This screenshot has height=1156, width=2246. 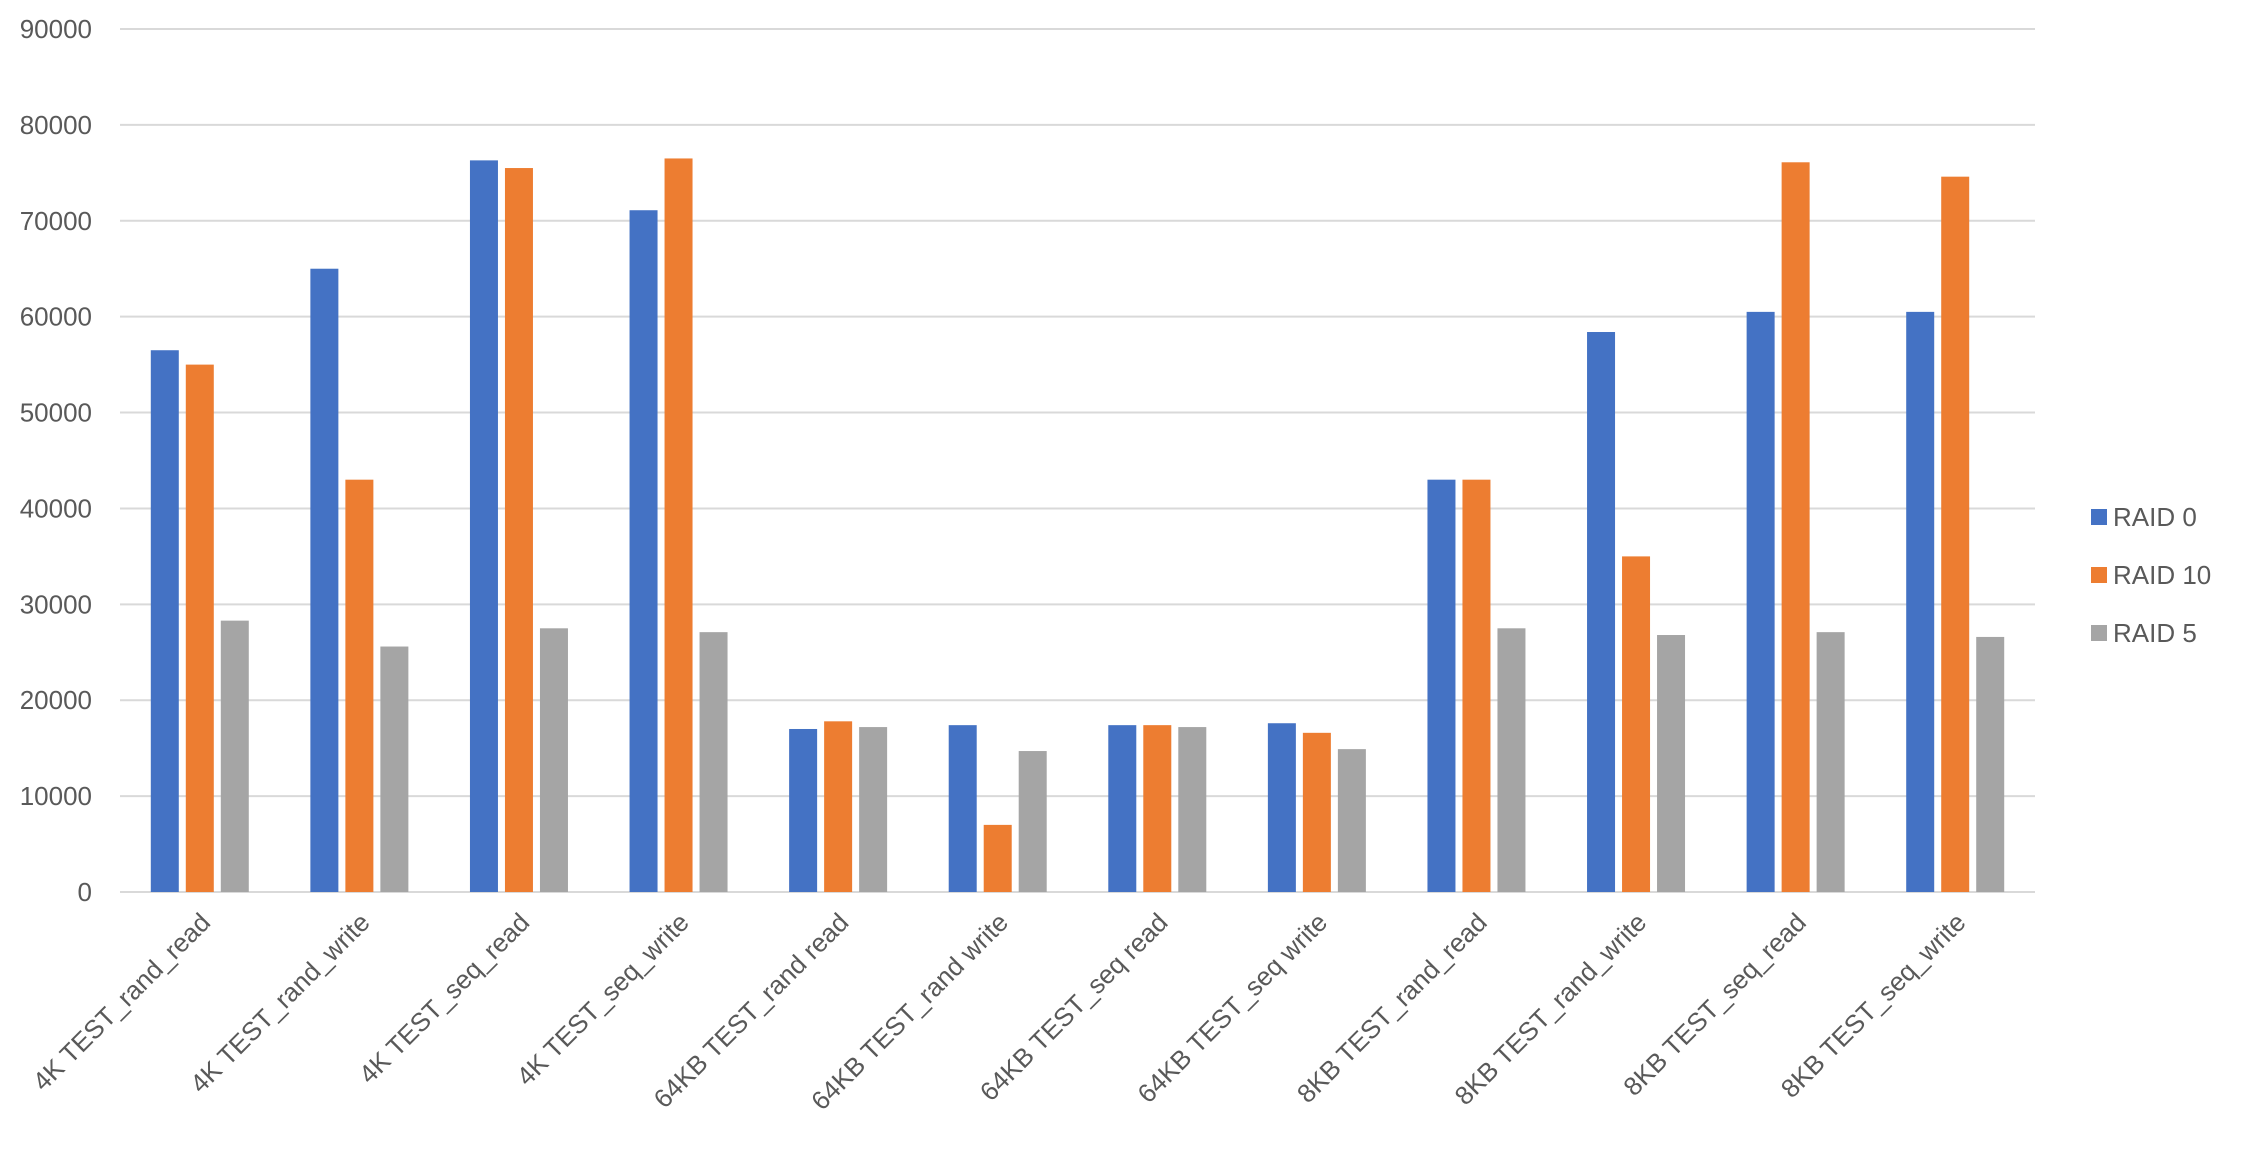 I want to click on y-tick-label: 0, so click(x=85, y=892).